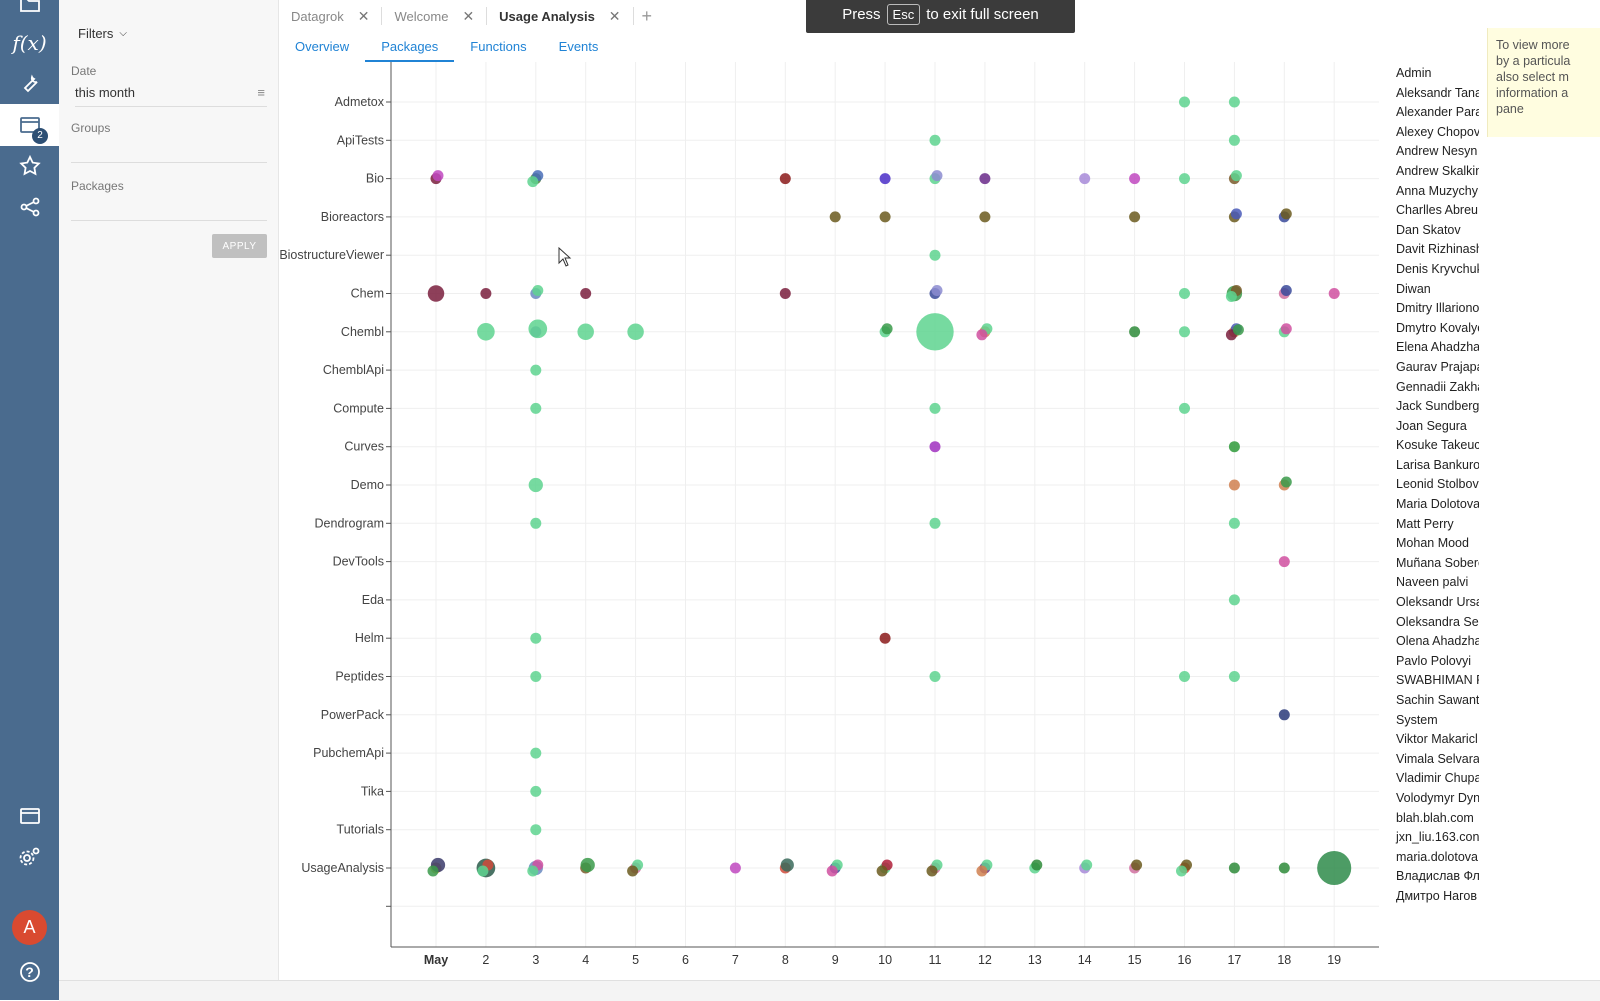  What do you see at coordinates (1438, 797) in the screenshot?
I see `legend-item: Volodymyr Dyn` at bounding box center [1438, 797].